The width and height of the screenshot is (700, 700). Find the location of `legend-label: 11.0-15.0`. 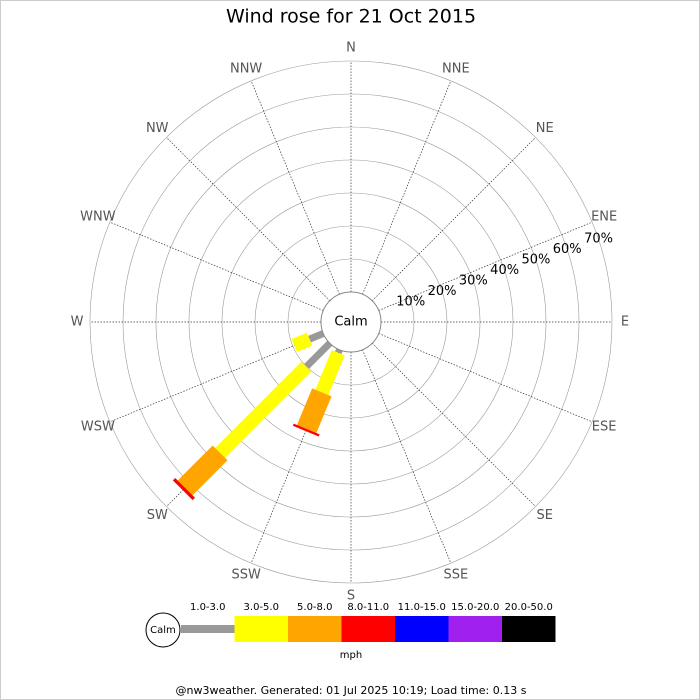

legend-label: 11.0-15.0 is located at coordinates (422, 607).